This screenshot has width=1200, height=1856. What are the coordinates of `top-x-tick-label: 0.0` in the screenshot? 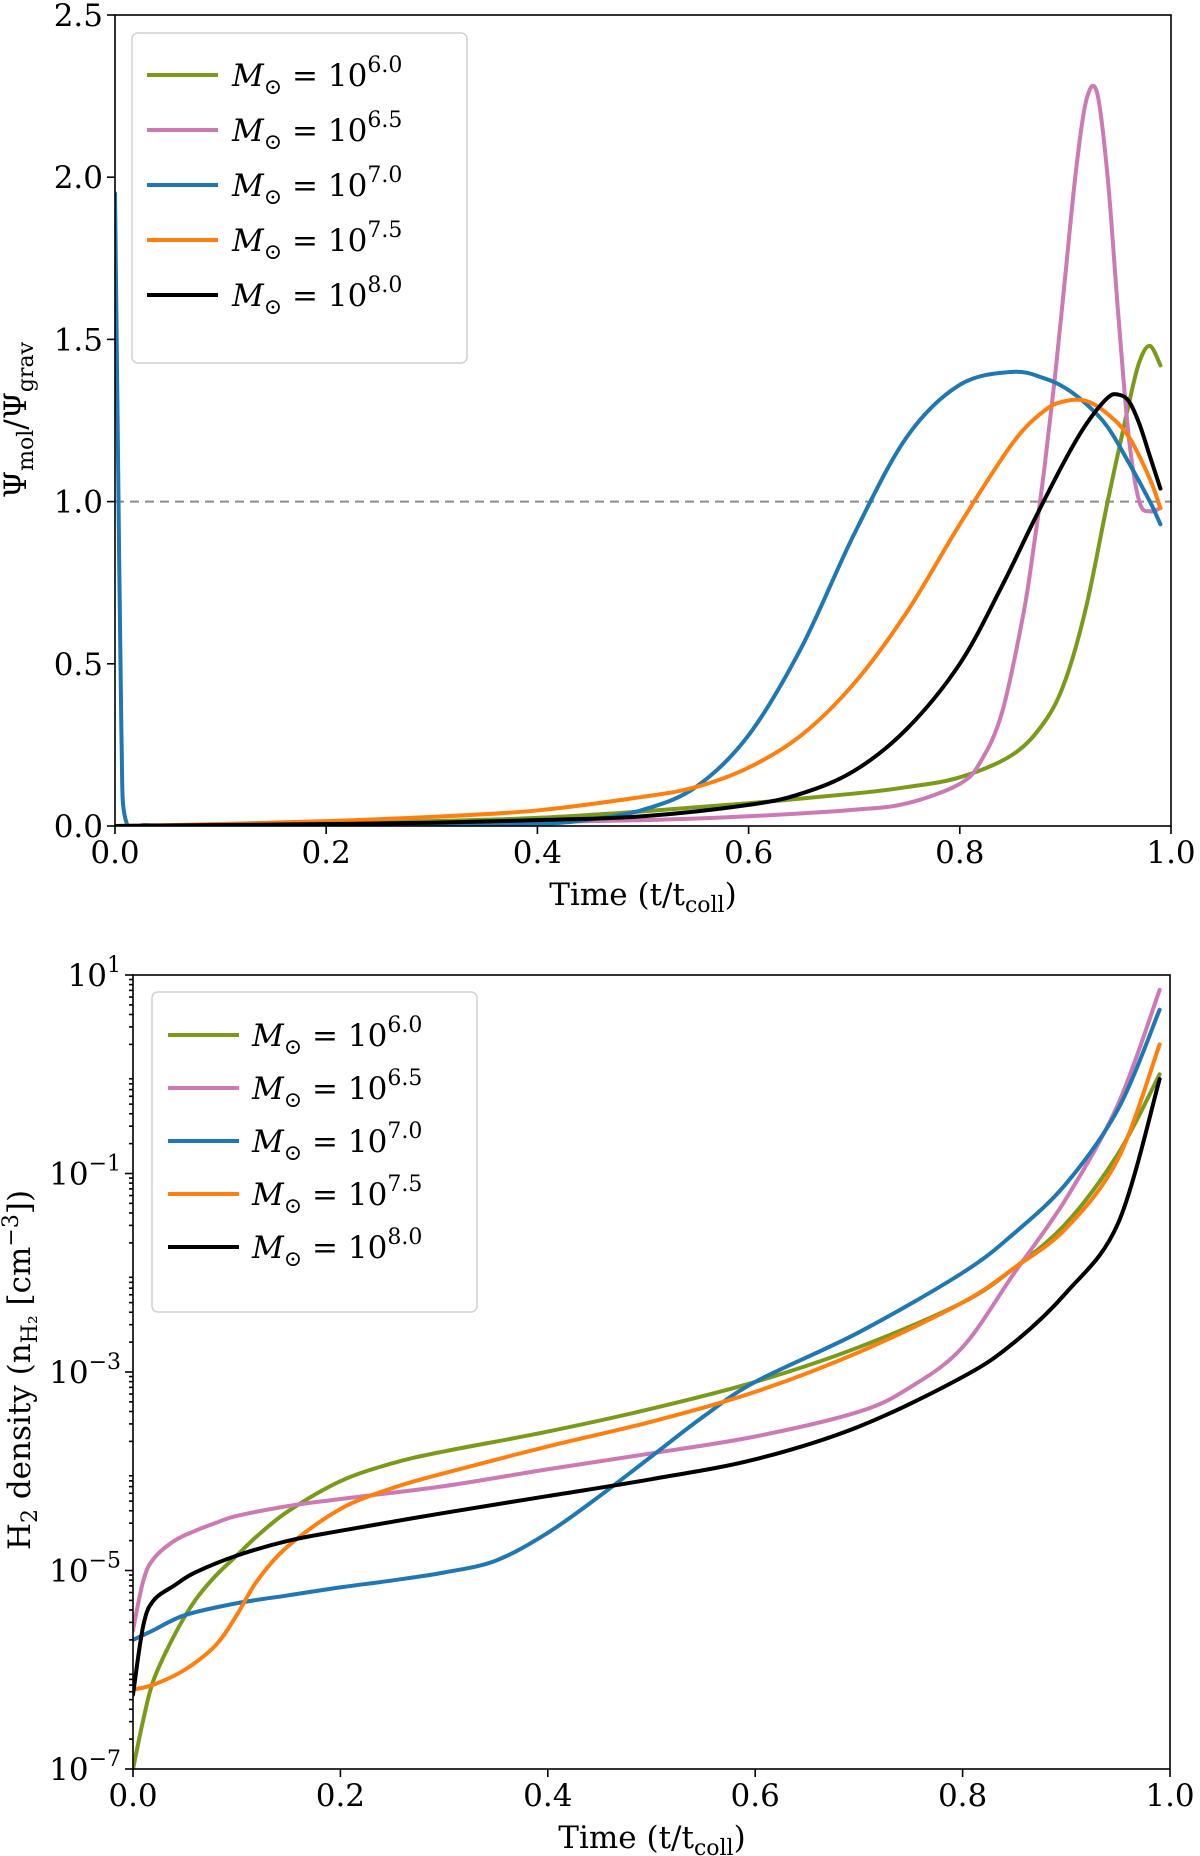 It's located at (114, 853).